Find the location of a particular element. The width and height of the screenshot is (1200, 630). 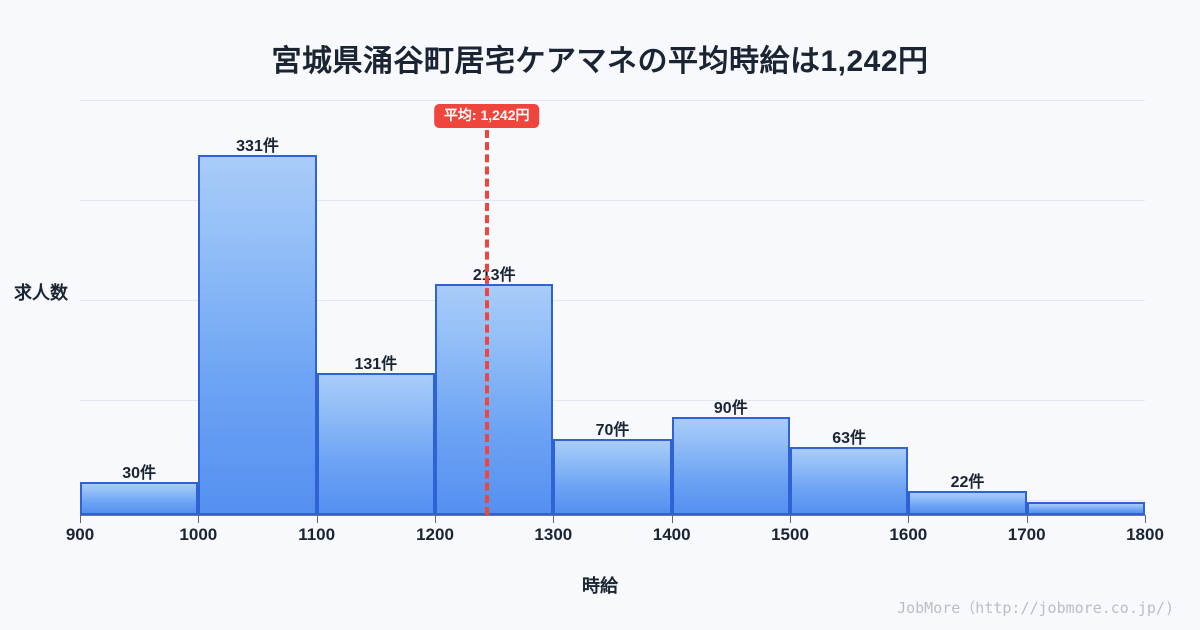

x-axis-title: 時給 is located at coordinates (600, 586).